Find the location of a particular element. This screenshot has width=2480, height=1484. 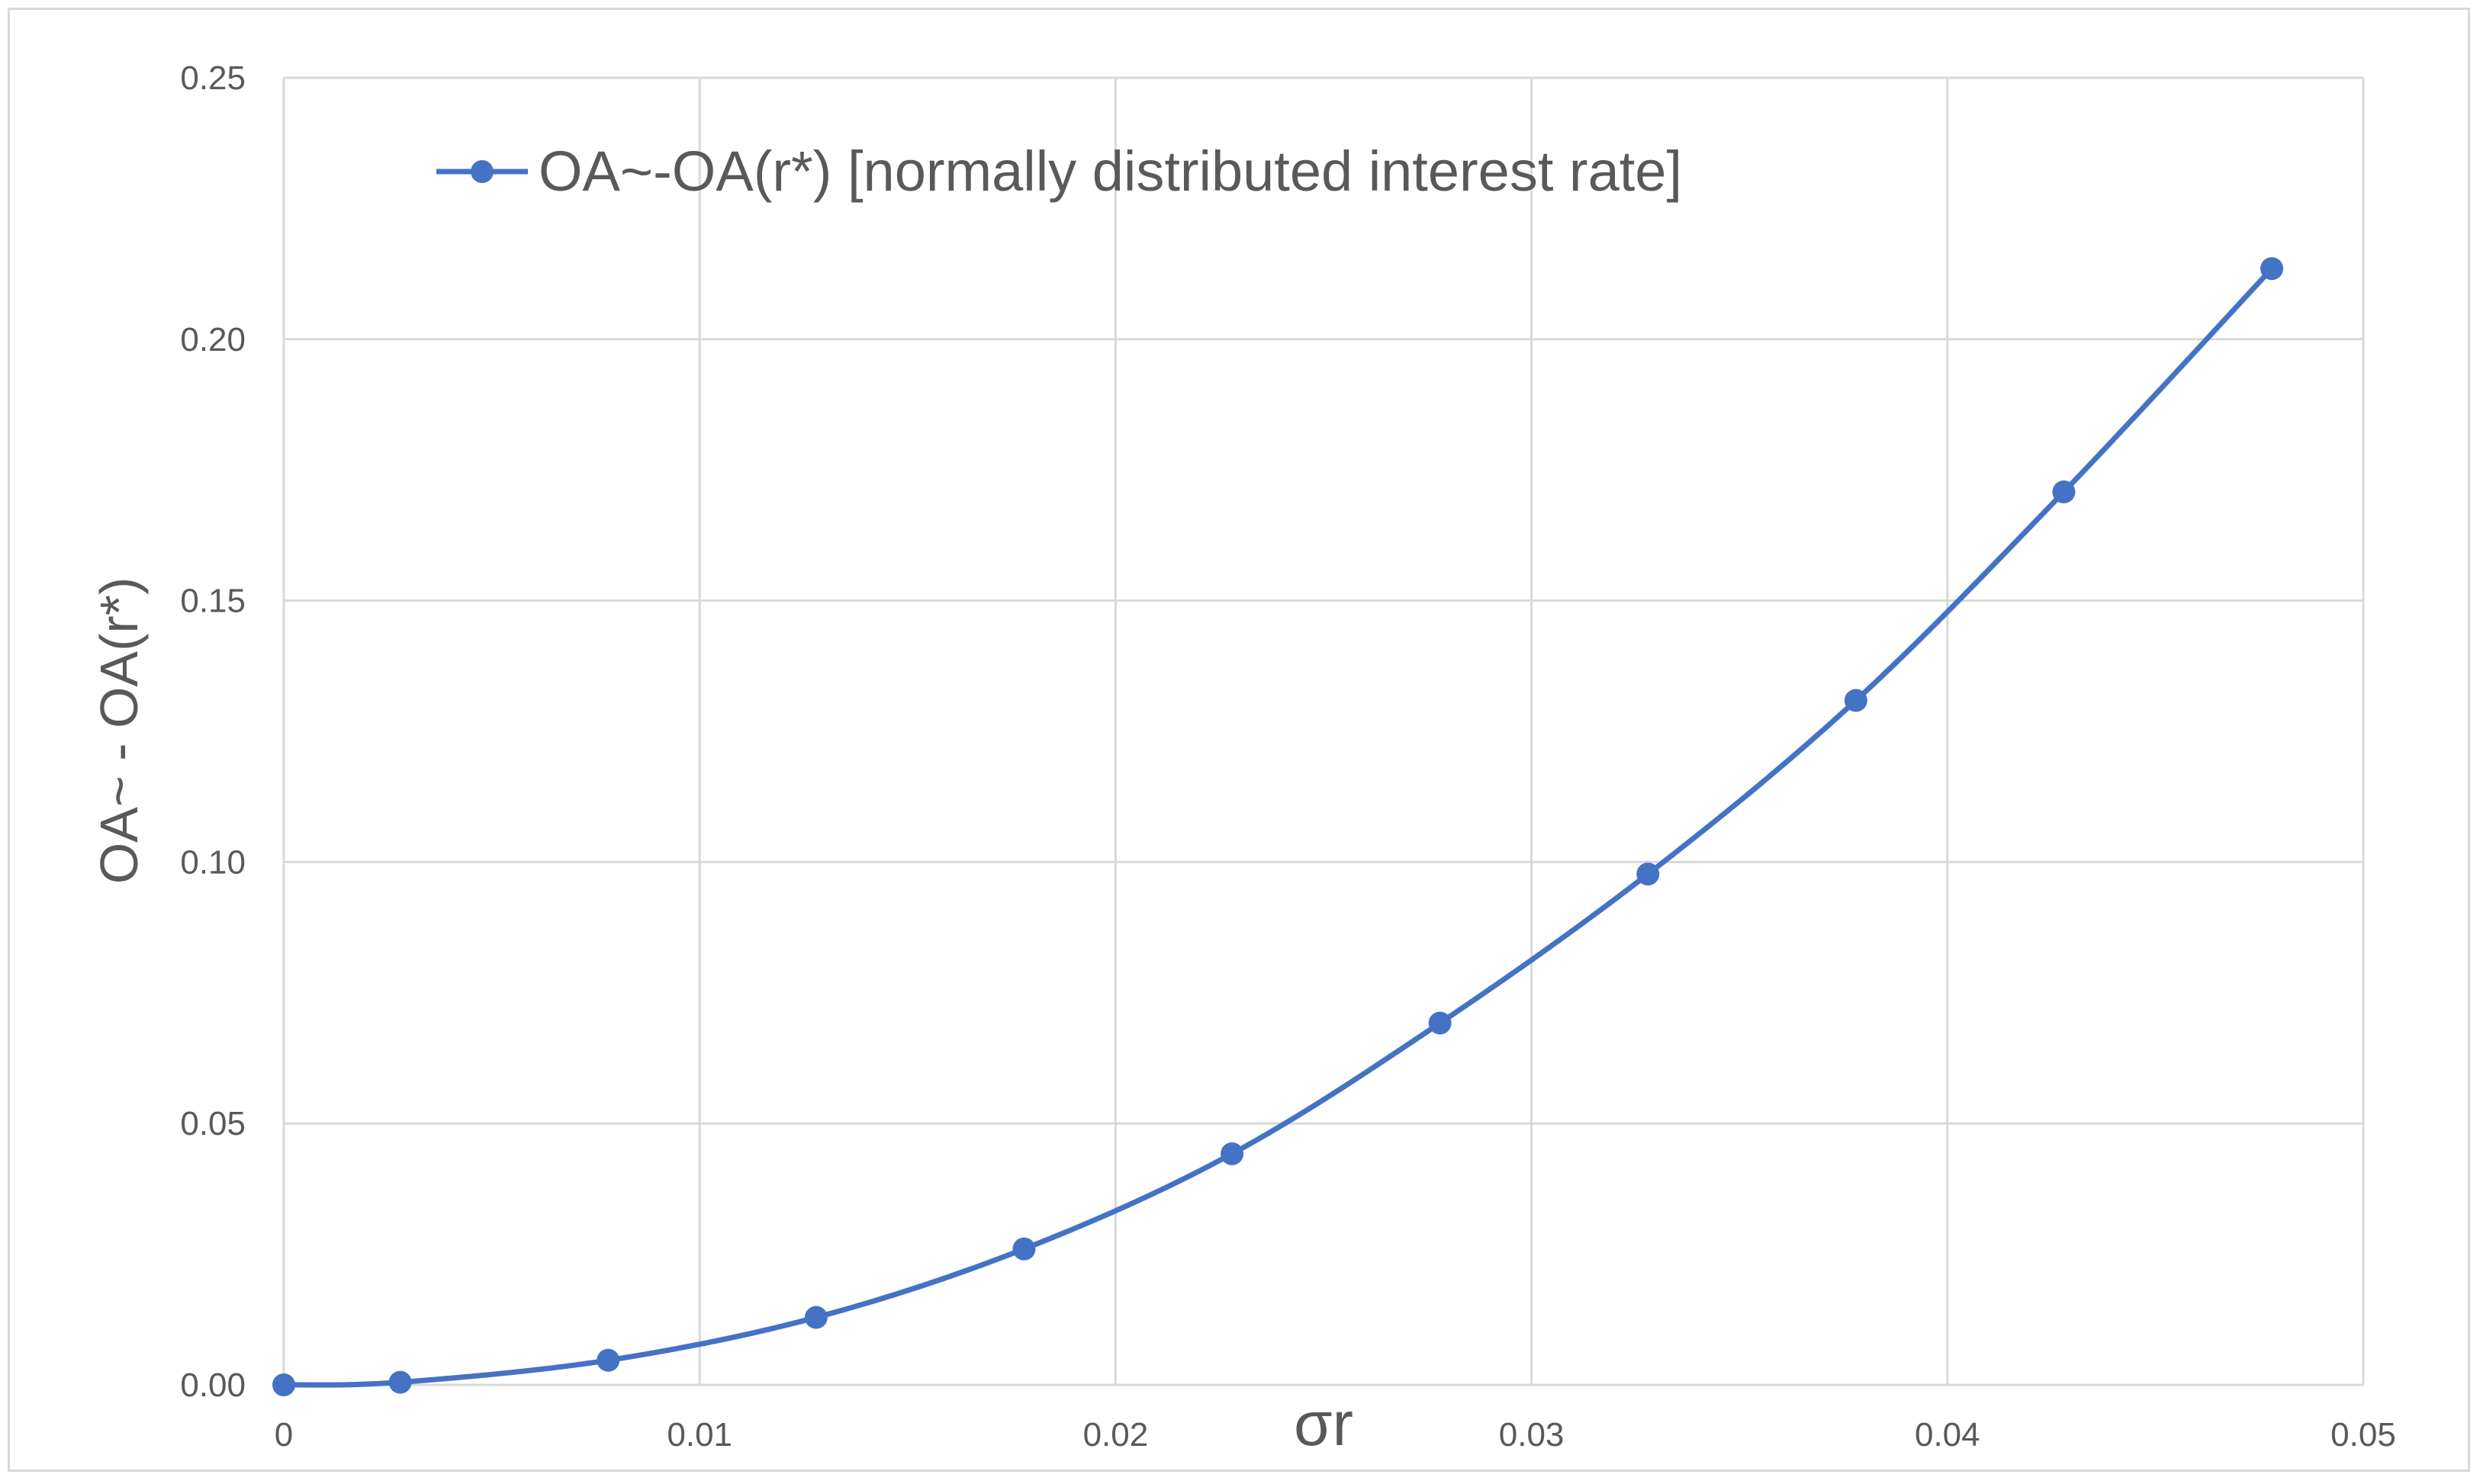

y-axis-title: OA~ - OA(r*) is located at coordinates (119, 731).